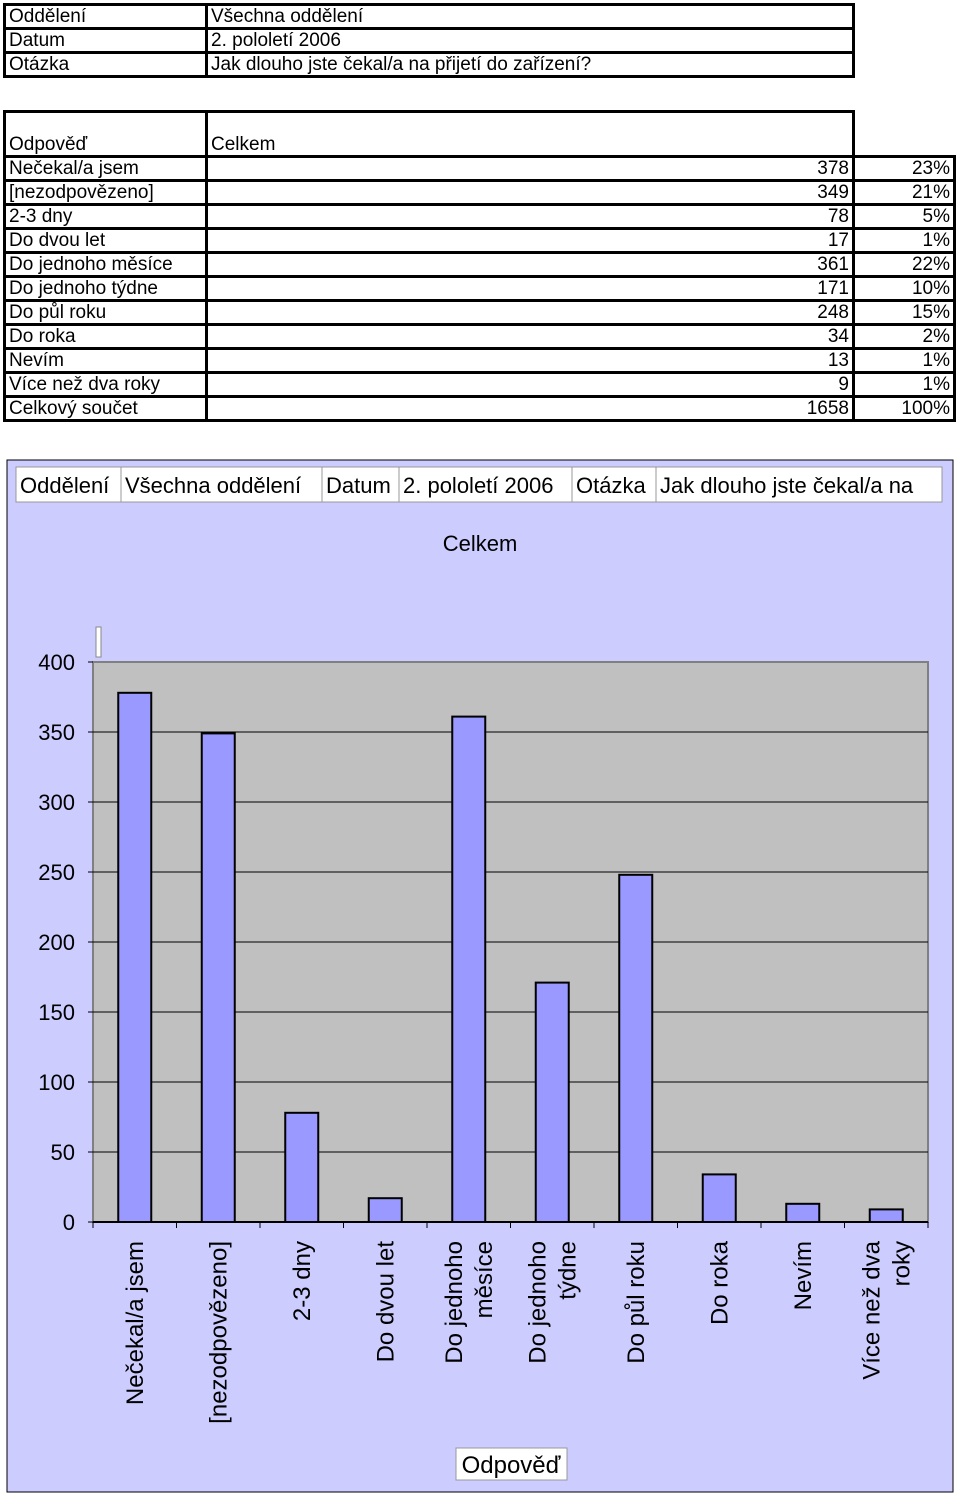  I want to click on x-category-label: Nevím, so click(803, 1275).